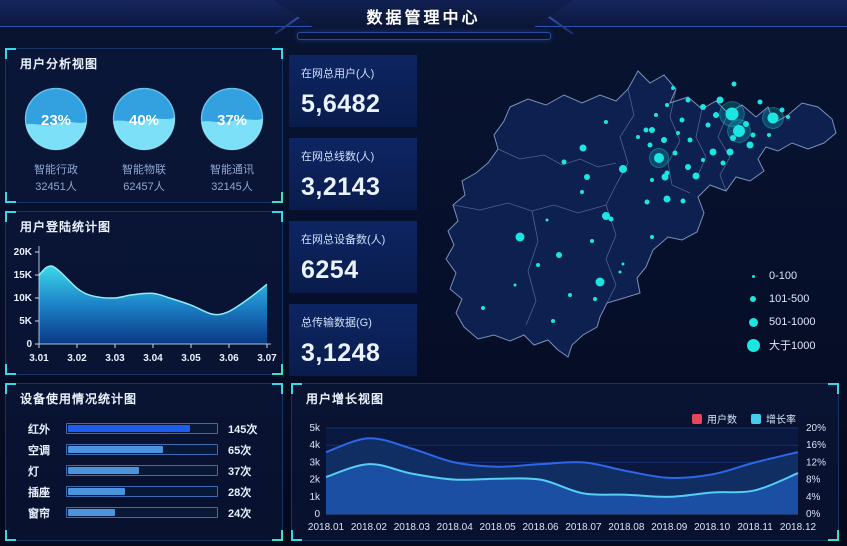  I want to click on gauge-1: 40% 智能物联 62457人, so click(144, 140).